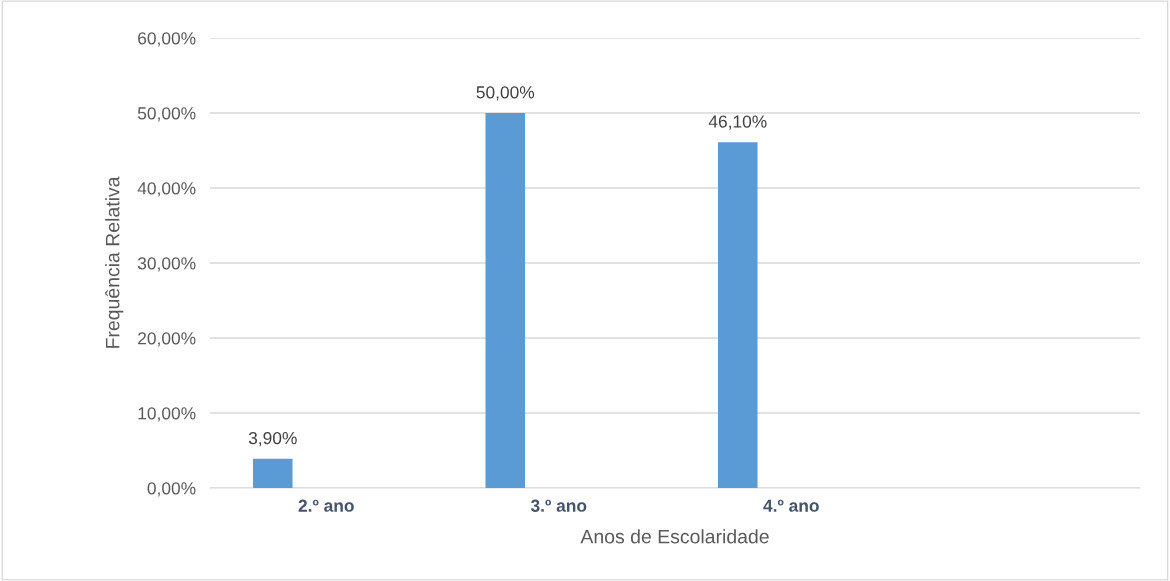 This screenshot has width=1170, height=581. What do you see at coordinates (167, 414) in the screenshot?
I see `y-tick-label: 10,00%` at bounding box center [167, 414].